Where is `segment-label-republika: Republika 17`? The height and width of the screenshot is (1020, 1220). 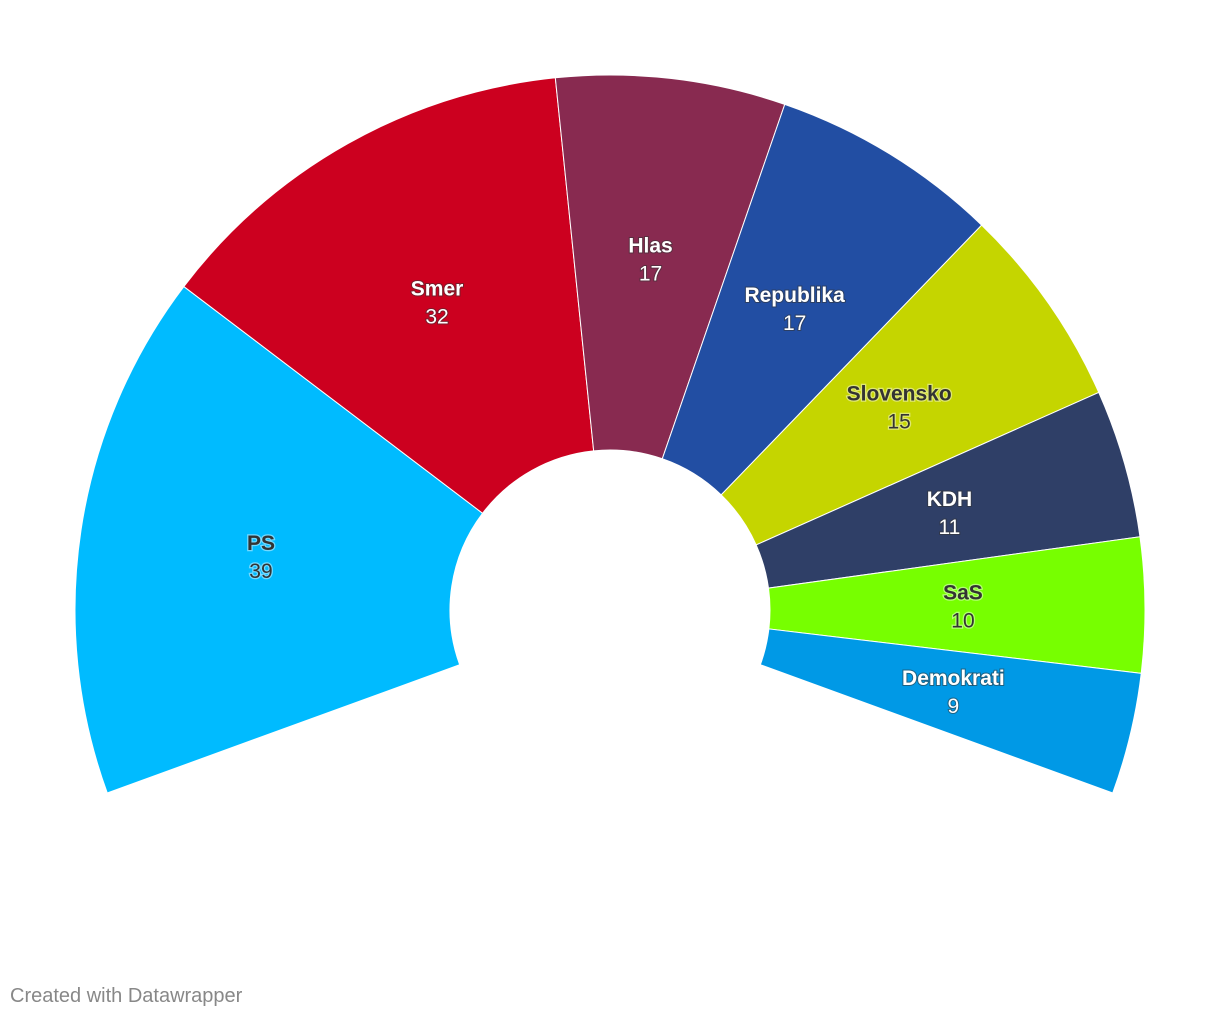 segment-label-republika: Republika 17 is located at coordinates (794, 309).